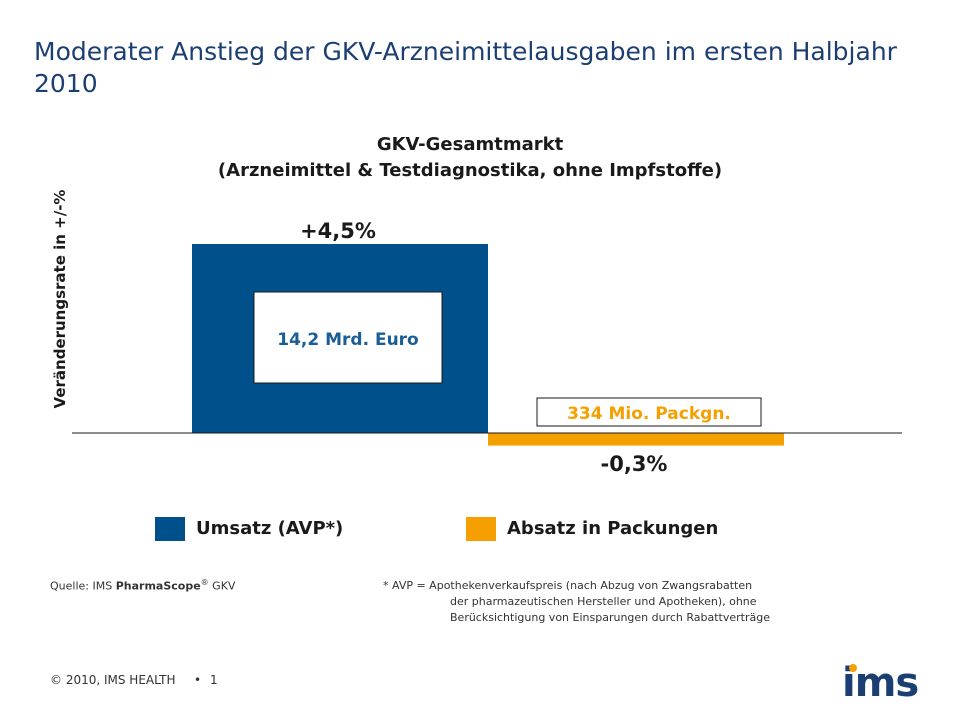 Image resolution: width=960 pixels, height=720 pixels. What do you see at coordinates (83, 586) in the screenshot?
I see `source-prefix-text: Quelle: IMS` at bounding box center [83, 586].